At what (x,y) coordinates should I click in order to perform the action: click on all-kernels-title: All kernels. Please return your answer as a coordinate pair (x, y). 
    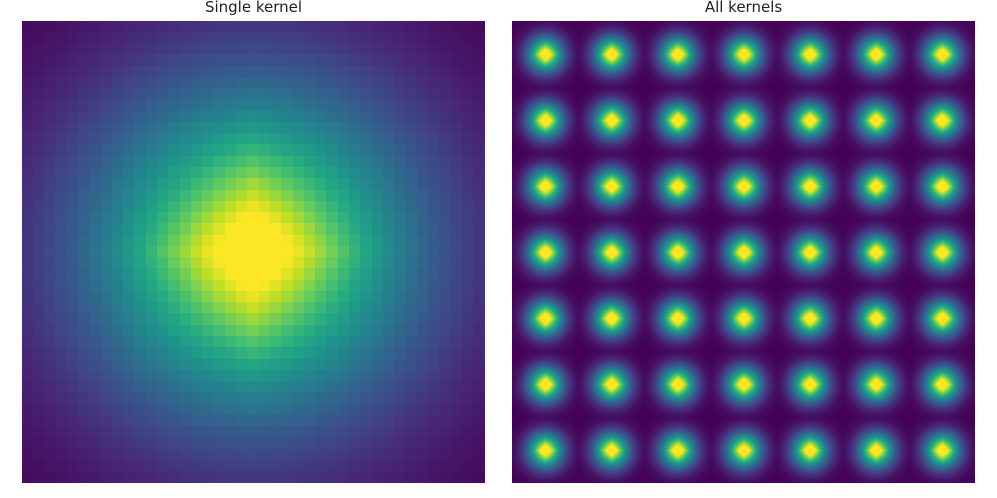
    Looking at the image, I should click on (743, 8).